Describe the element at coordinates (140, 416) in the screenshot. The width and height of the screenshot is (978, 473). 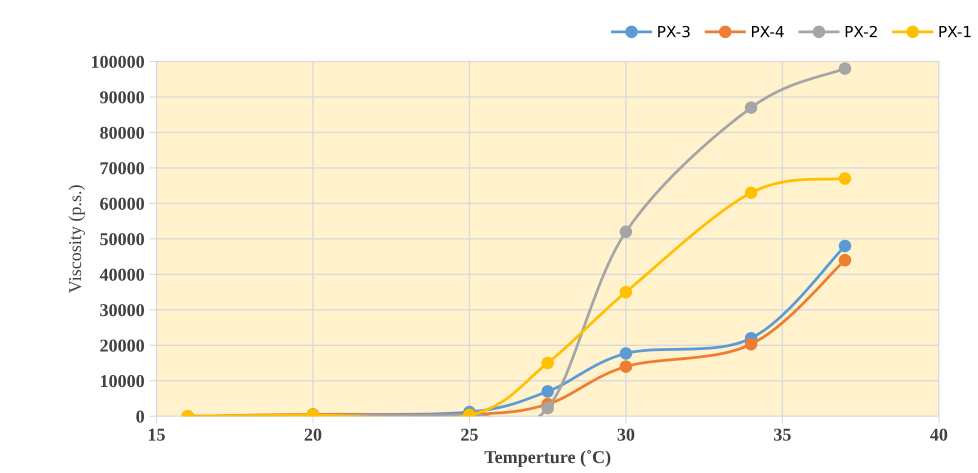
I see `y-tick-label: 0` at that location.